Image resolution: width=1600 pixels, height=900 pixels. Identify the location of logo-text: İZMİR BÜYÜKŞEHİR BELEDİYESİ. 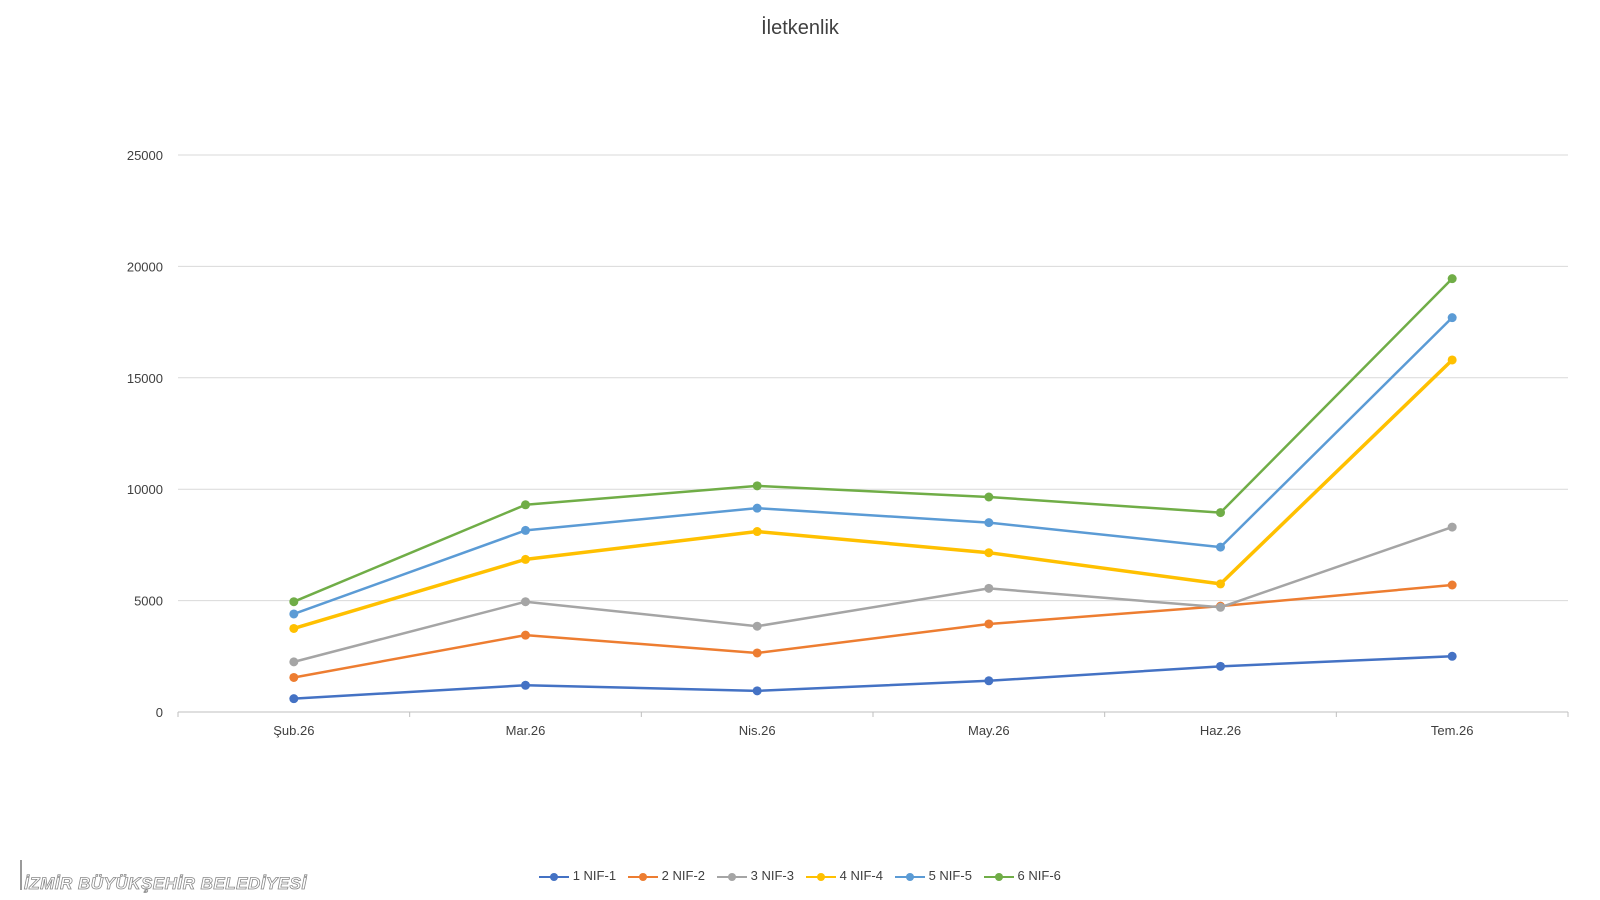
(165, 884).